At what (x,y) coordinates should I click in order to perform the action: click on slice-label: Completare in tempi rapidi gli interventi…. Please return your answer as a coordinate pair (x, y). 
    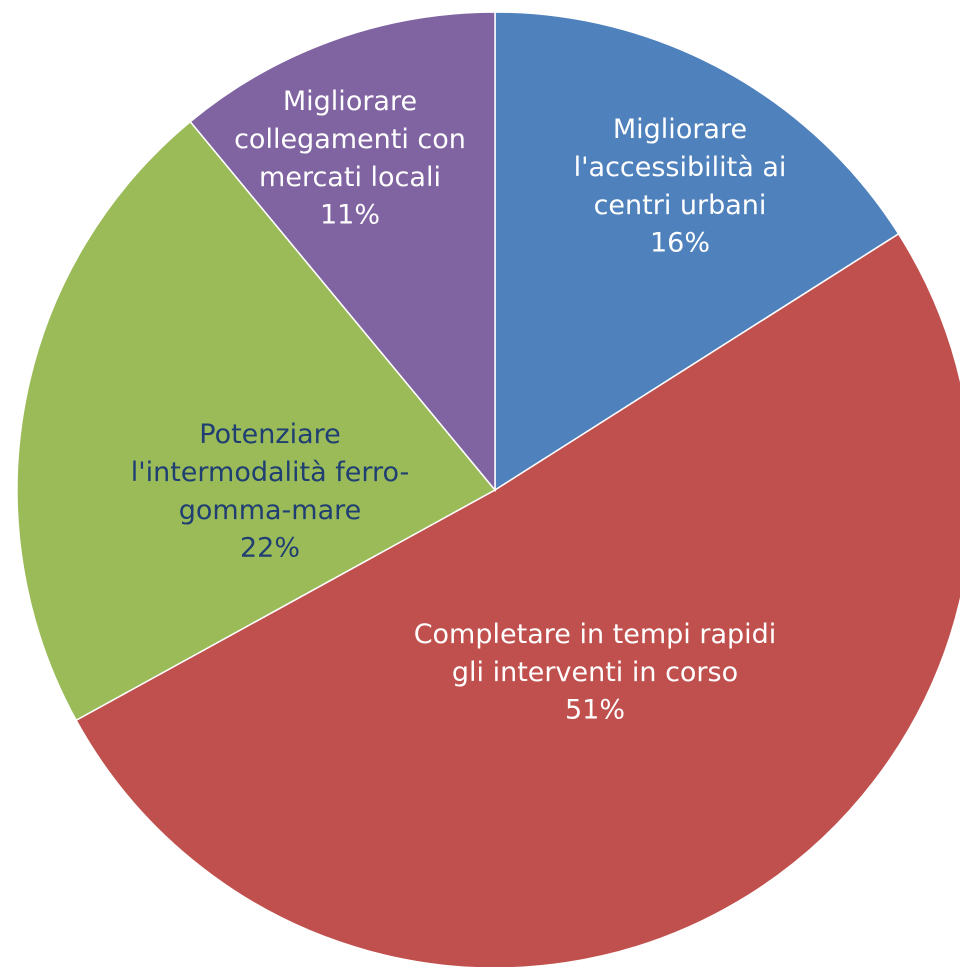
    Looking at the image, I should click on (595, 653).